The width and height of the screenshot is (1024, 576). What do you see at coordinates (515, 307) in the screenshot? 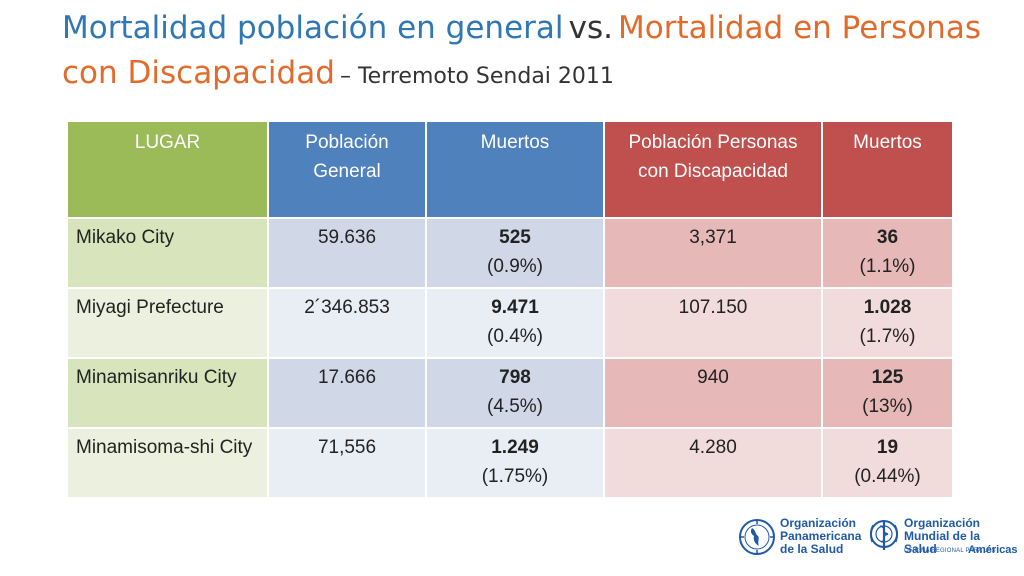
I see `muertos-count: 9.471` at bounding box center [515, 307].